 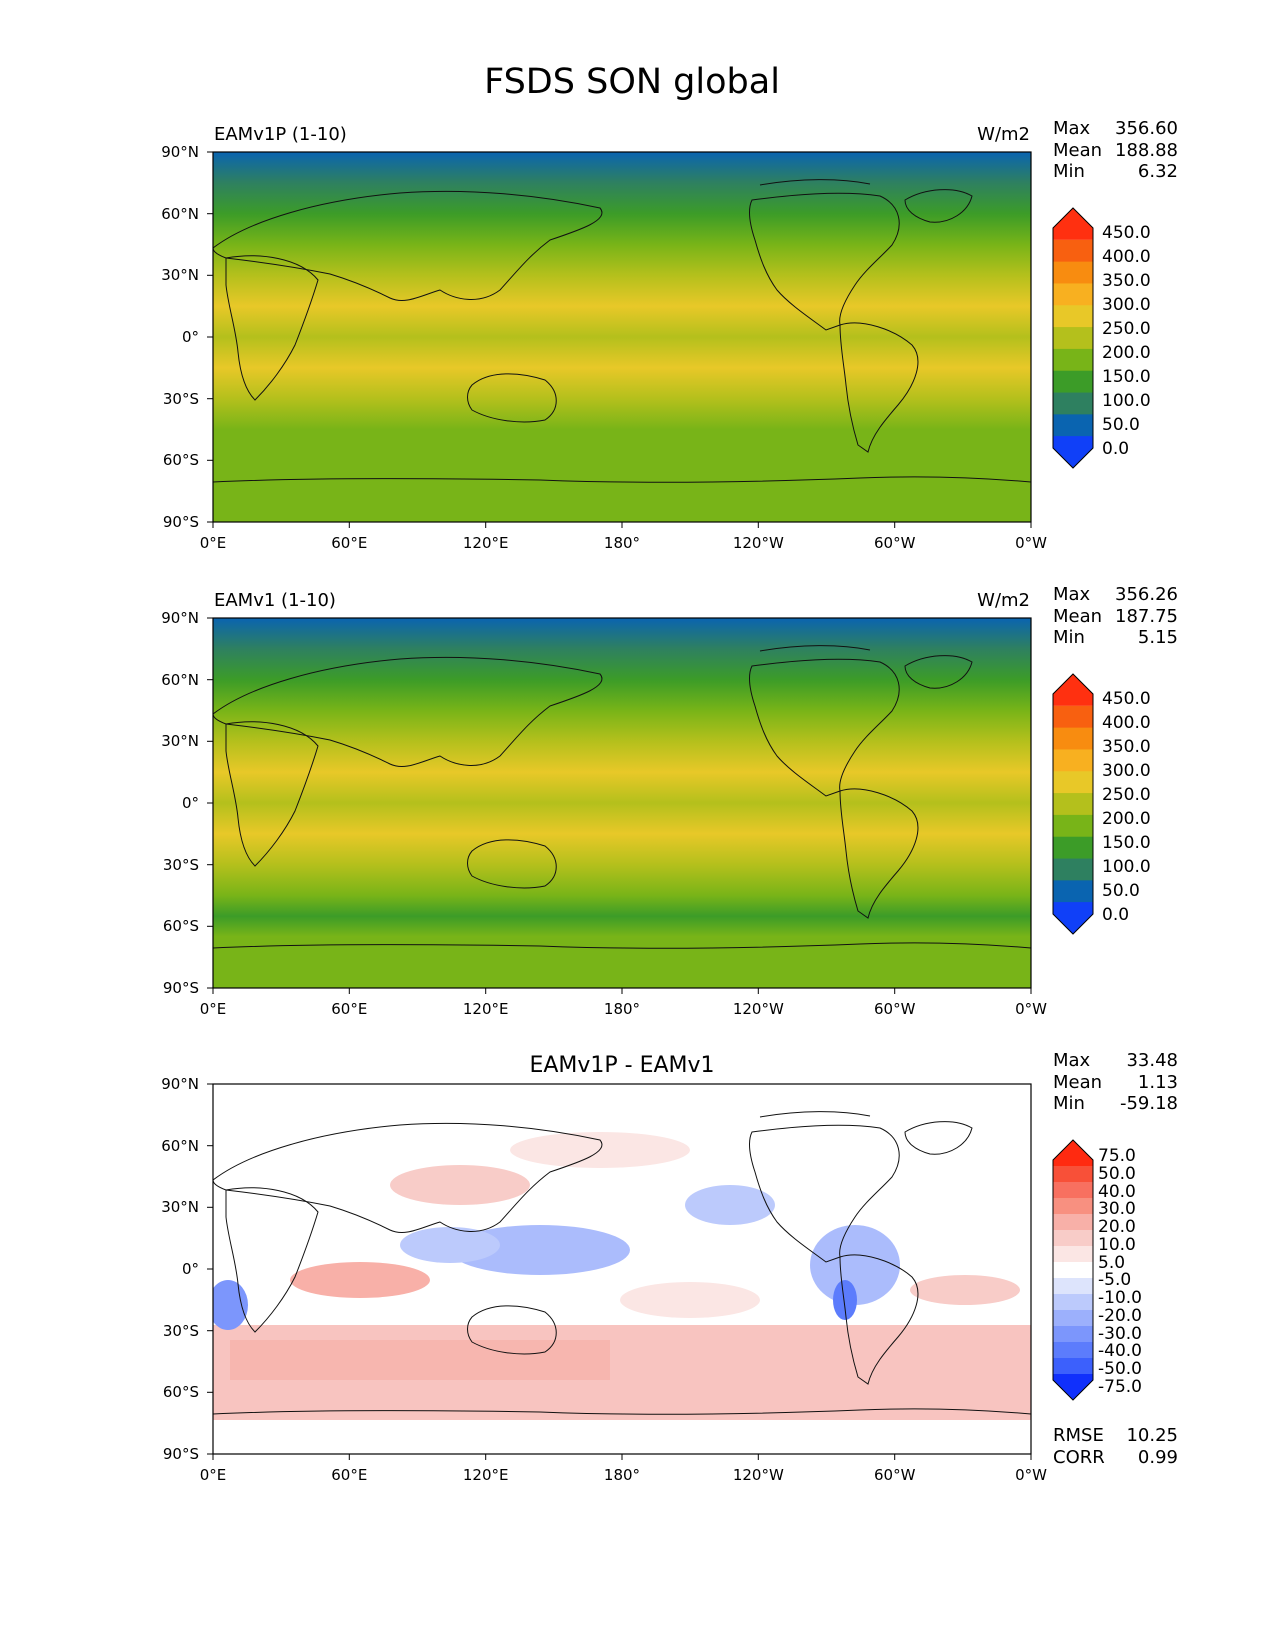 What do you see at coordinates (1121, 425) in the screenshot?
I see `colorbar-level-label: 50.0` at bounding box center [1121, 425].